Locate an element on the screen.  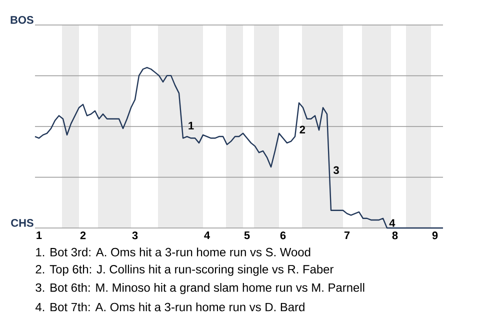
x-tick-label: 2 is located at coordinates (83, 236).